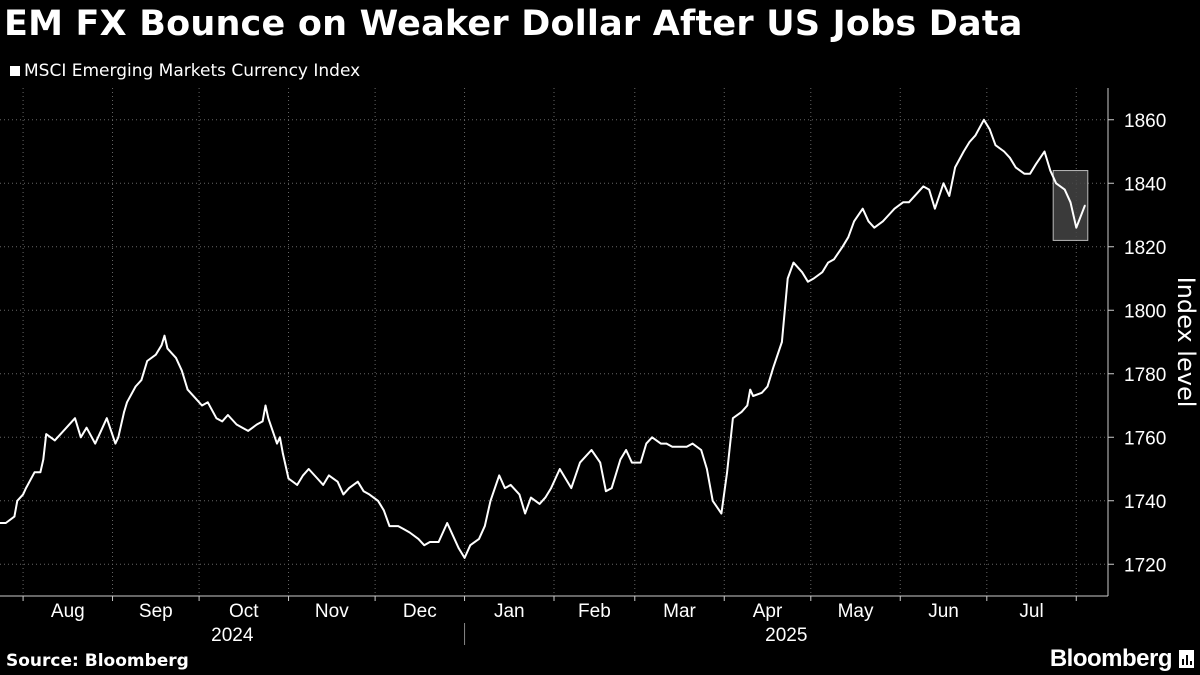 The width and height of the screenshot is (1200, 675). Describe the element at coordinates (68, 611) in the screenshot. I see `x-month-label: Aug` at that location.